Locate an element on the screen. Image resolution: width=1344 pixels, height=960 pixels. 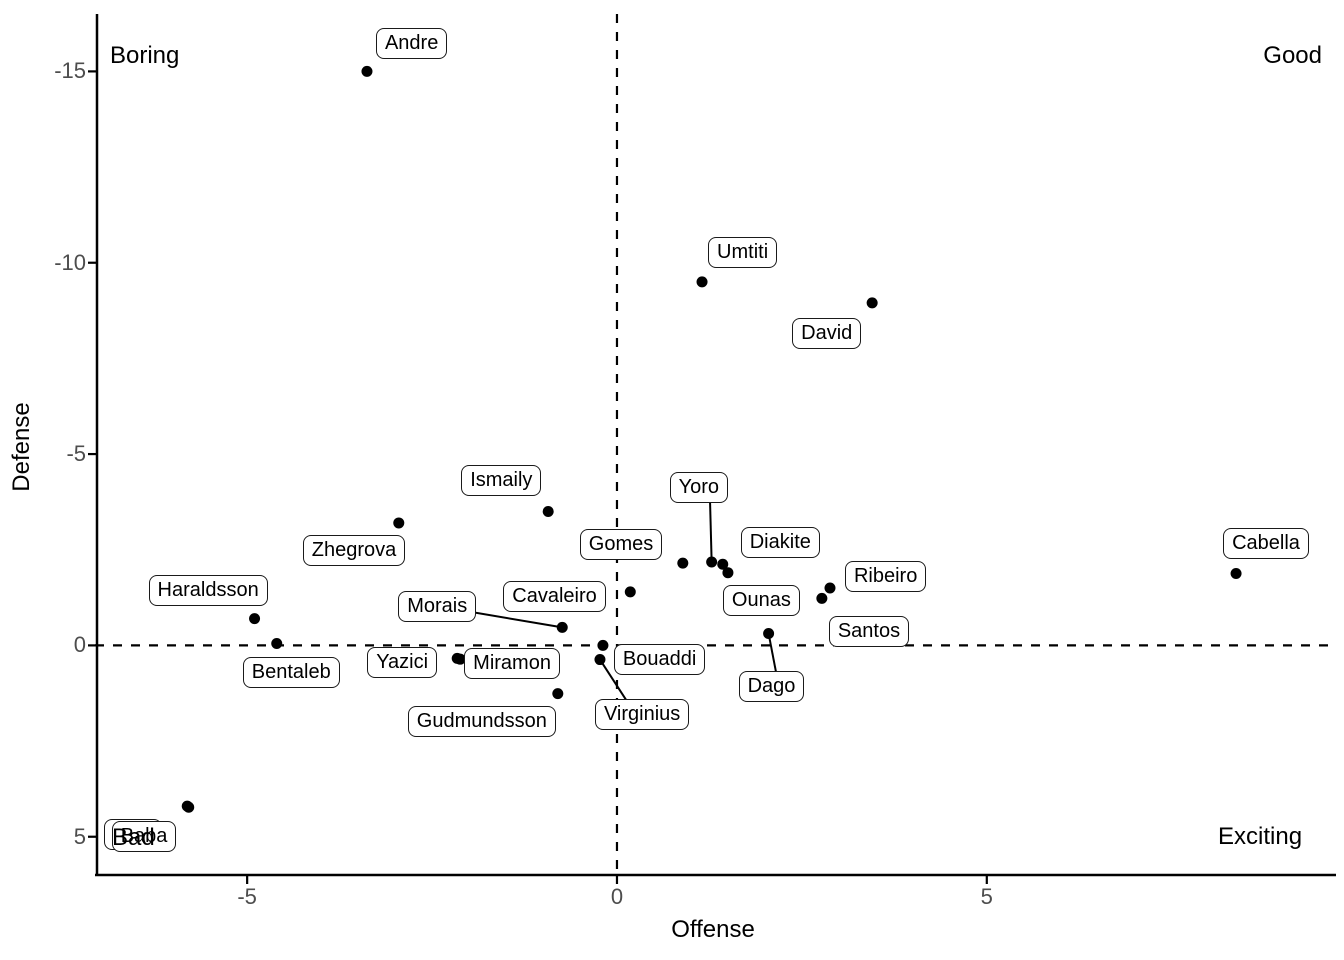
quadrant-label-bad: Bad is located at coordinates (133, 837).